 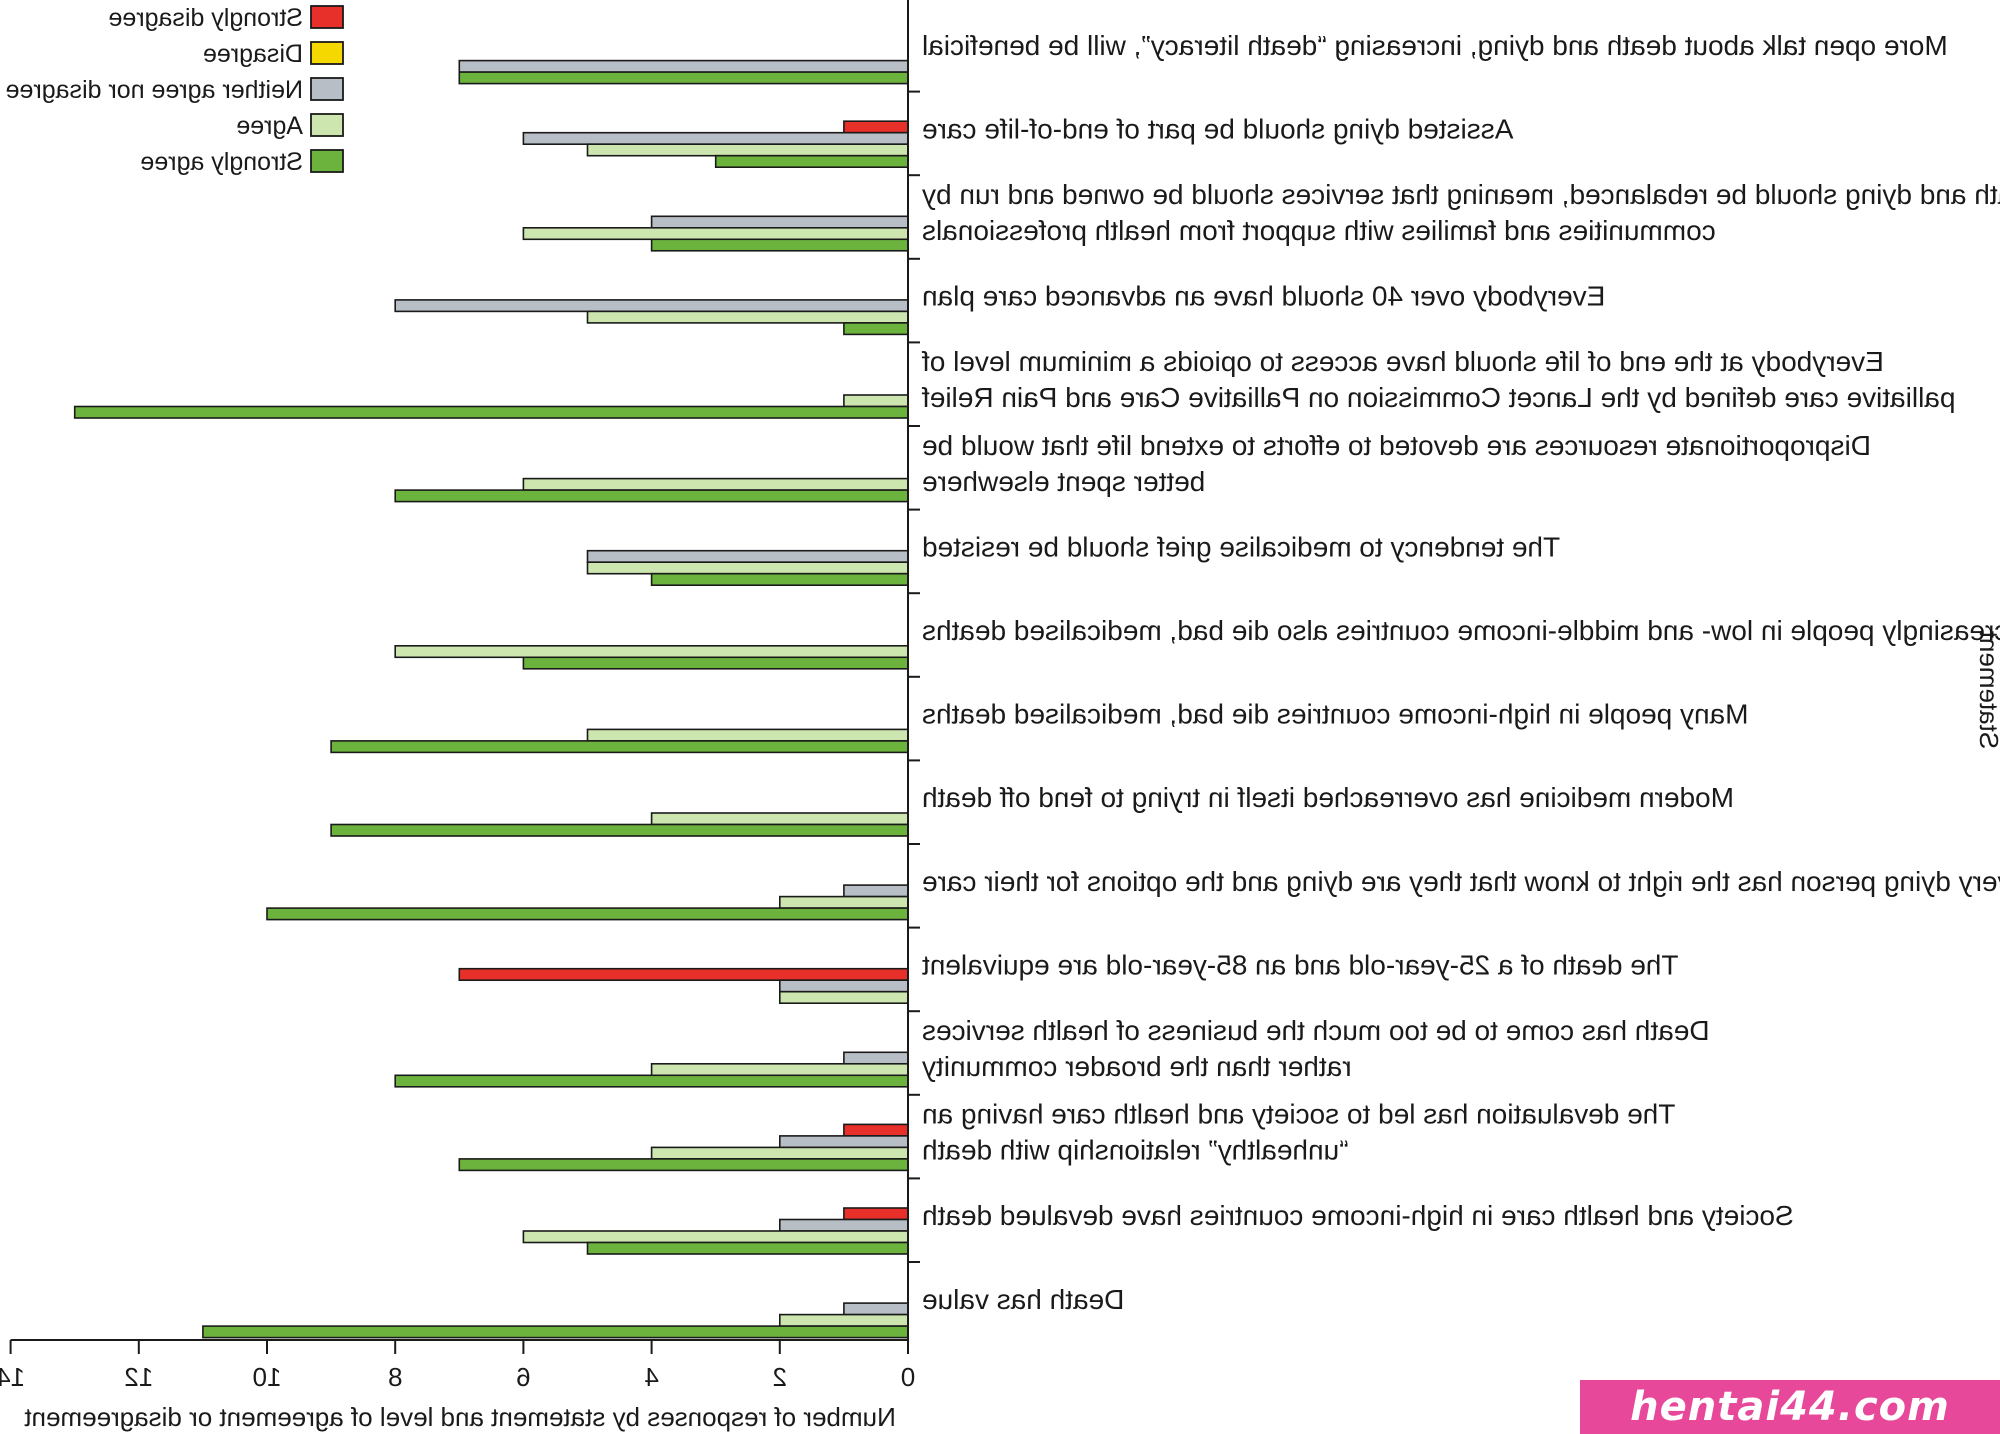 What do you see at coordinates (221, 162) in the screenshot?
I see `legend-label: Strongly agree` at bounding box center [221, 162].